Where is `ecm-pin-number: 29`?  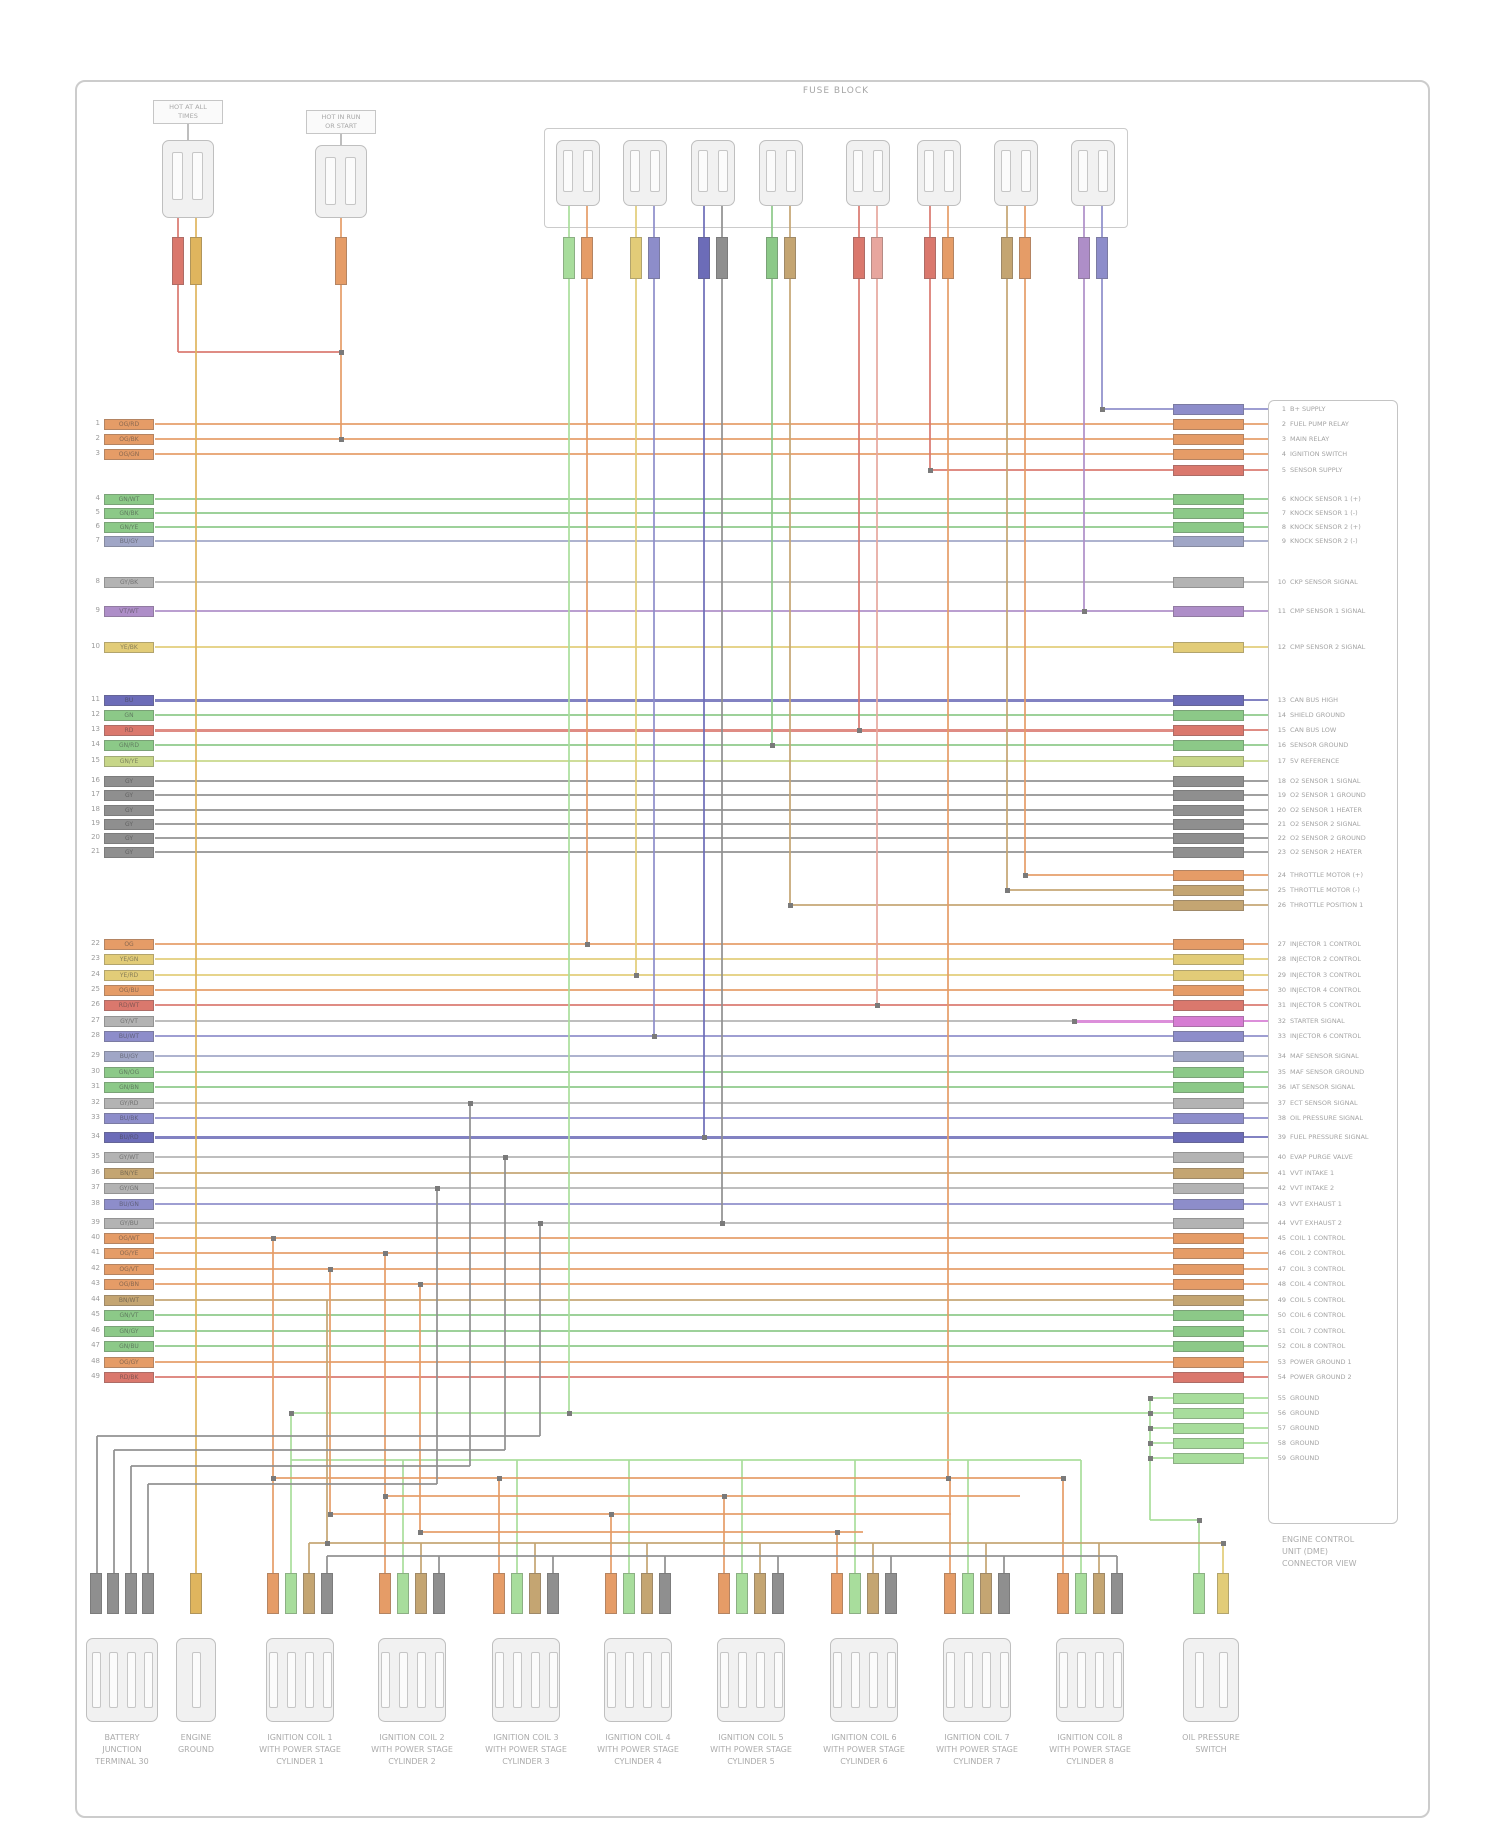
ecm-pin-number: 29 is located at coordinates (1281, 974).